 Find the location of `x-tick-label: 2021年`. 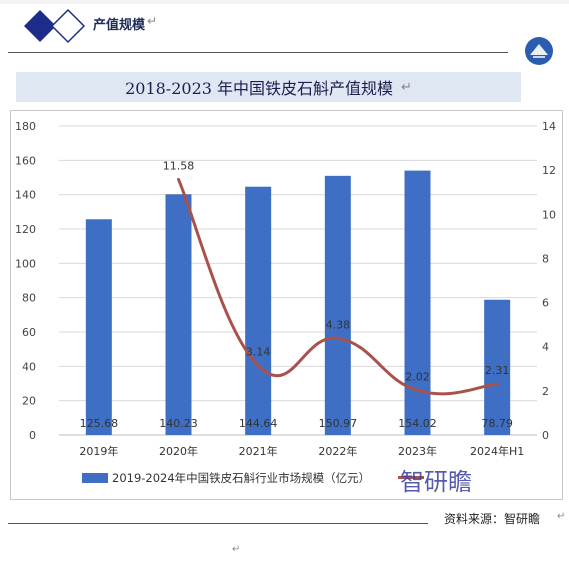

x-tick-label: 2021年 is located at coordinates (258, 451).